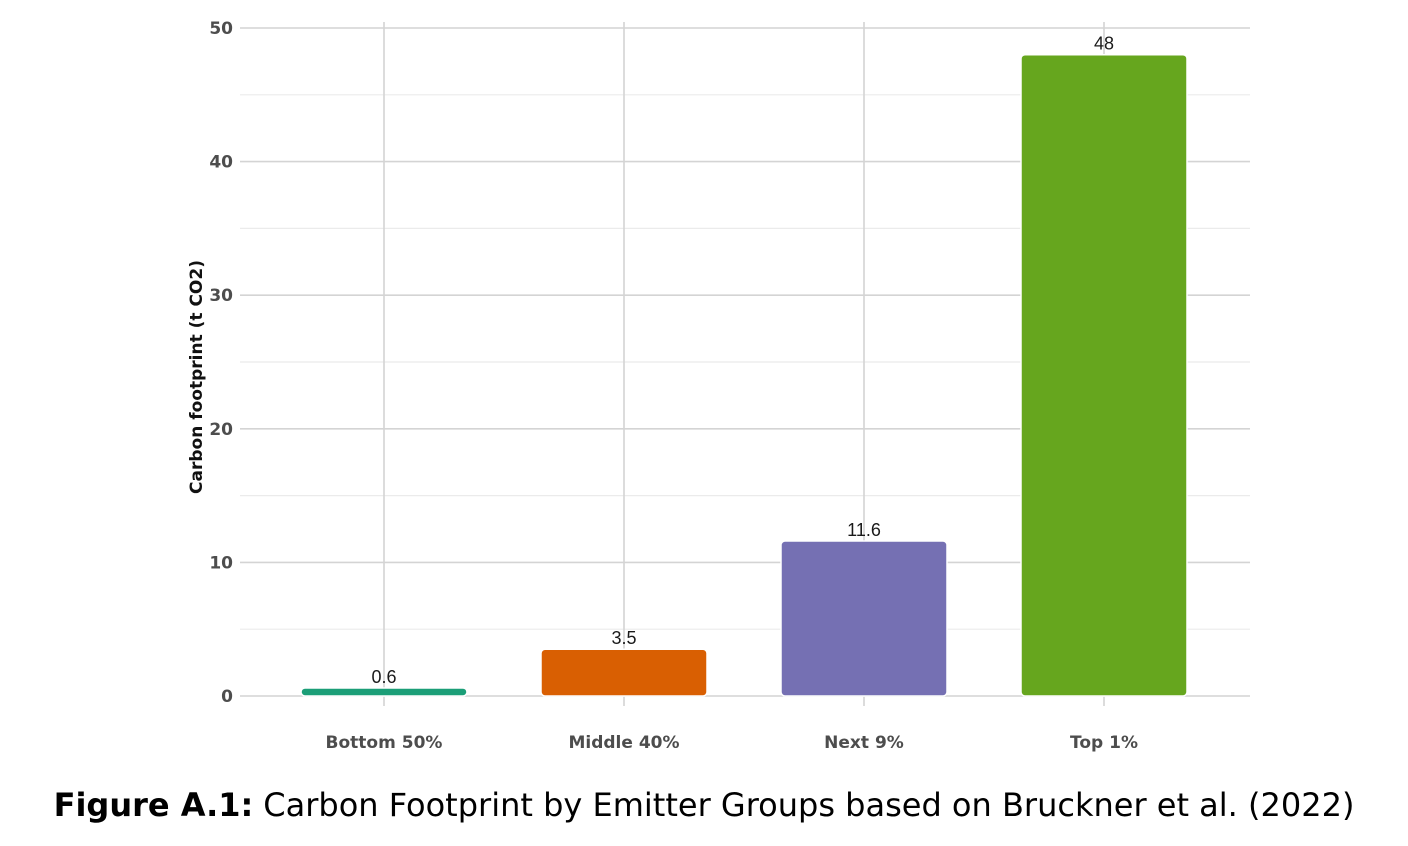 This screenshot has height=846, width=1408. I want to click on x-tick-label: Middle 40%, so click(623, 743).